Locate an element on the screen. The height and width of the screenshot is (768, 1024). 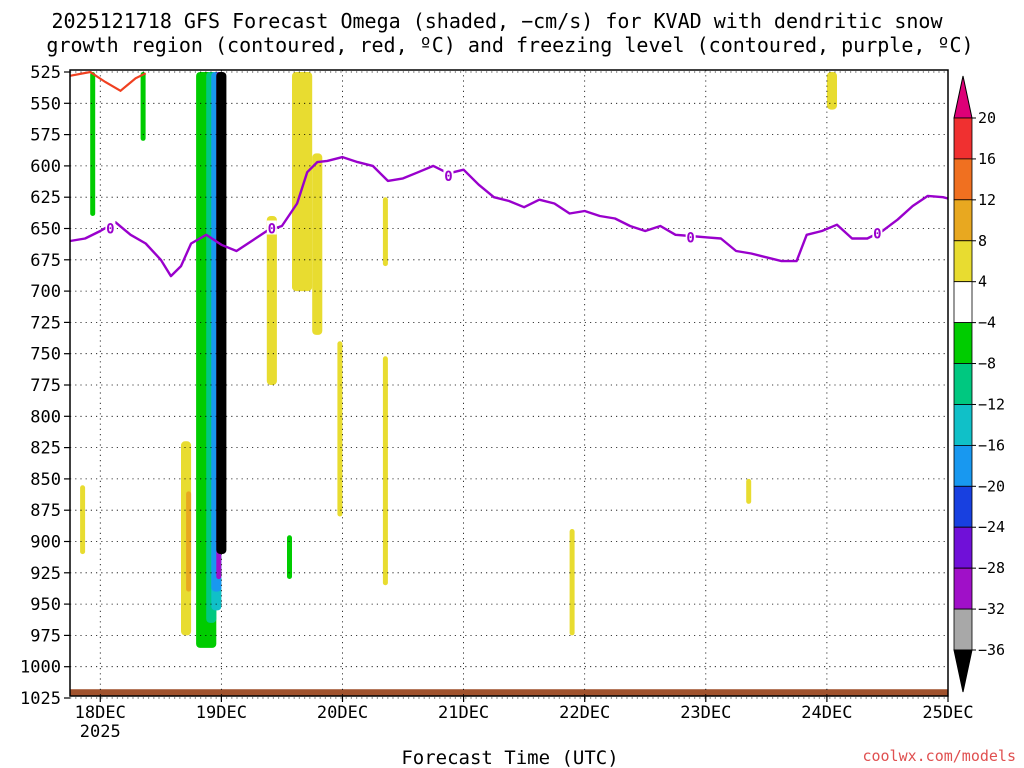
colorbar-label: −8 is located at coordinates (987, 364).